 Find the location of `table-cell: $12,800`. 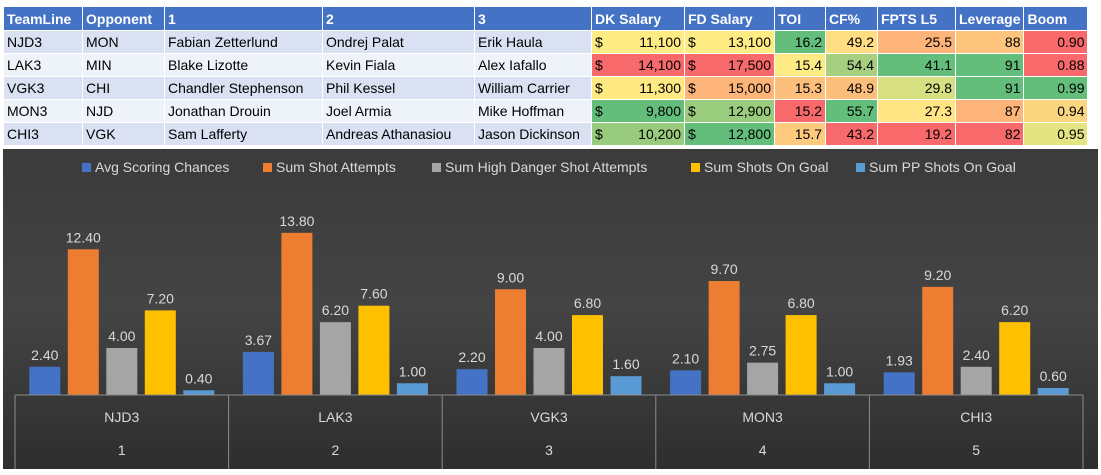

table-cell: $12,800 is located at coordinates (729, 134).